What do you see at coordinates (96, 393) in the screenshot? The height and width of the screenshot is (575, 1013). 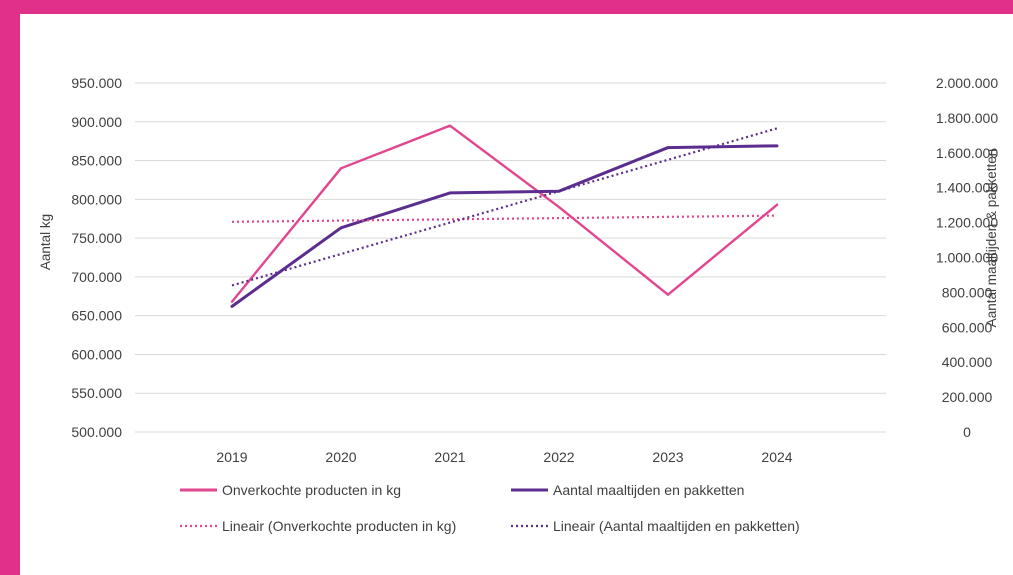 I see `left-tick-label: 550.000` at bounding box center [96, 393].